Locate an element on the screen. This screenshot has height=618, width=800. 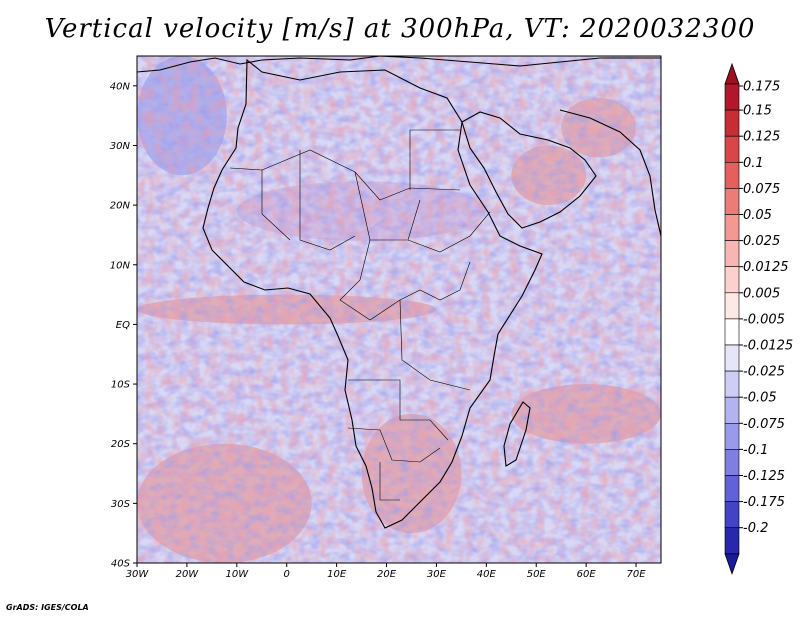
lon-tick-label: 20E is located at coordinates (387, 574).